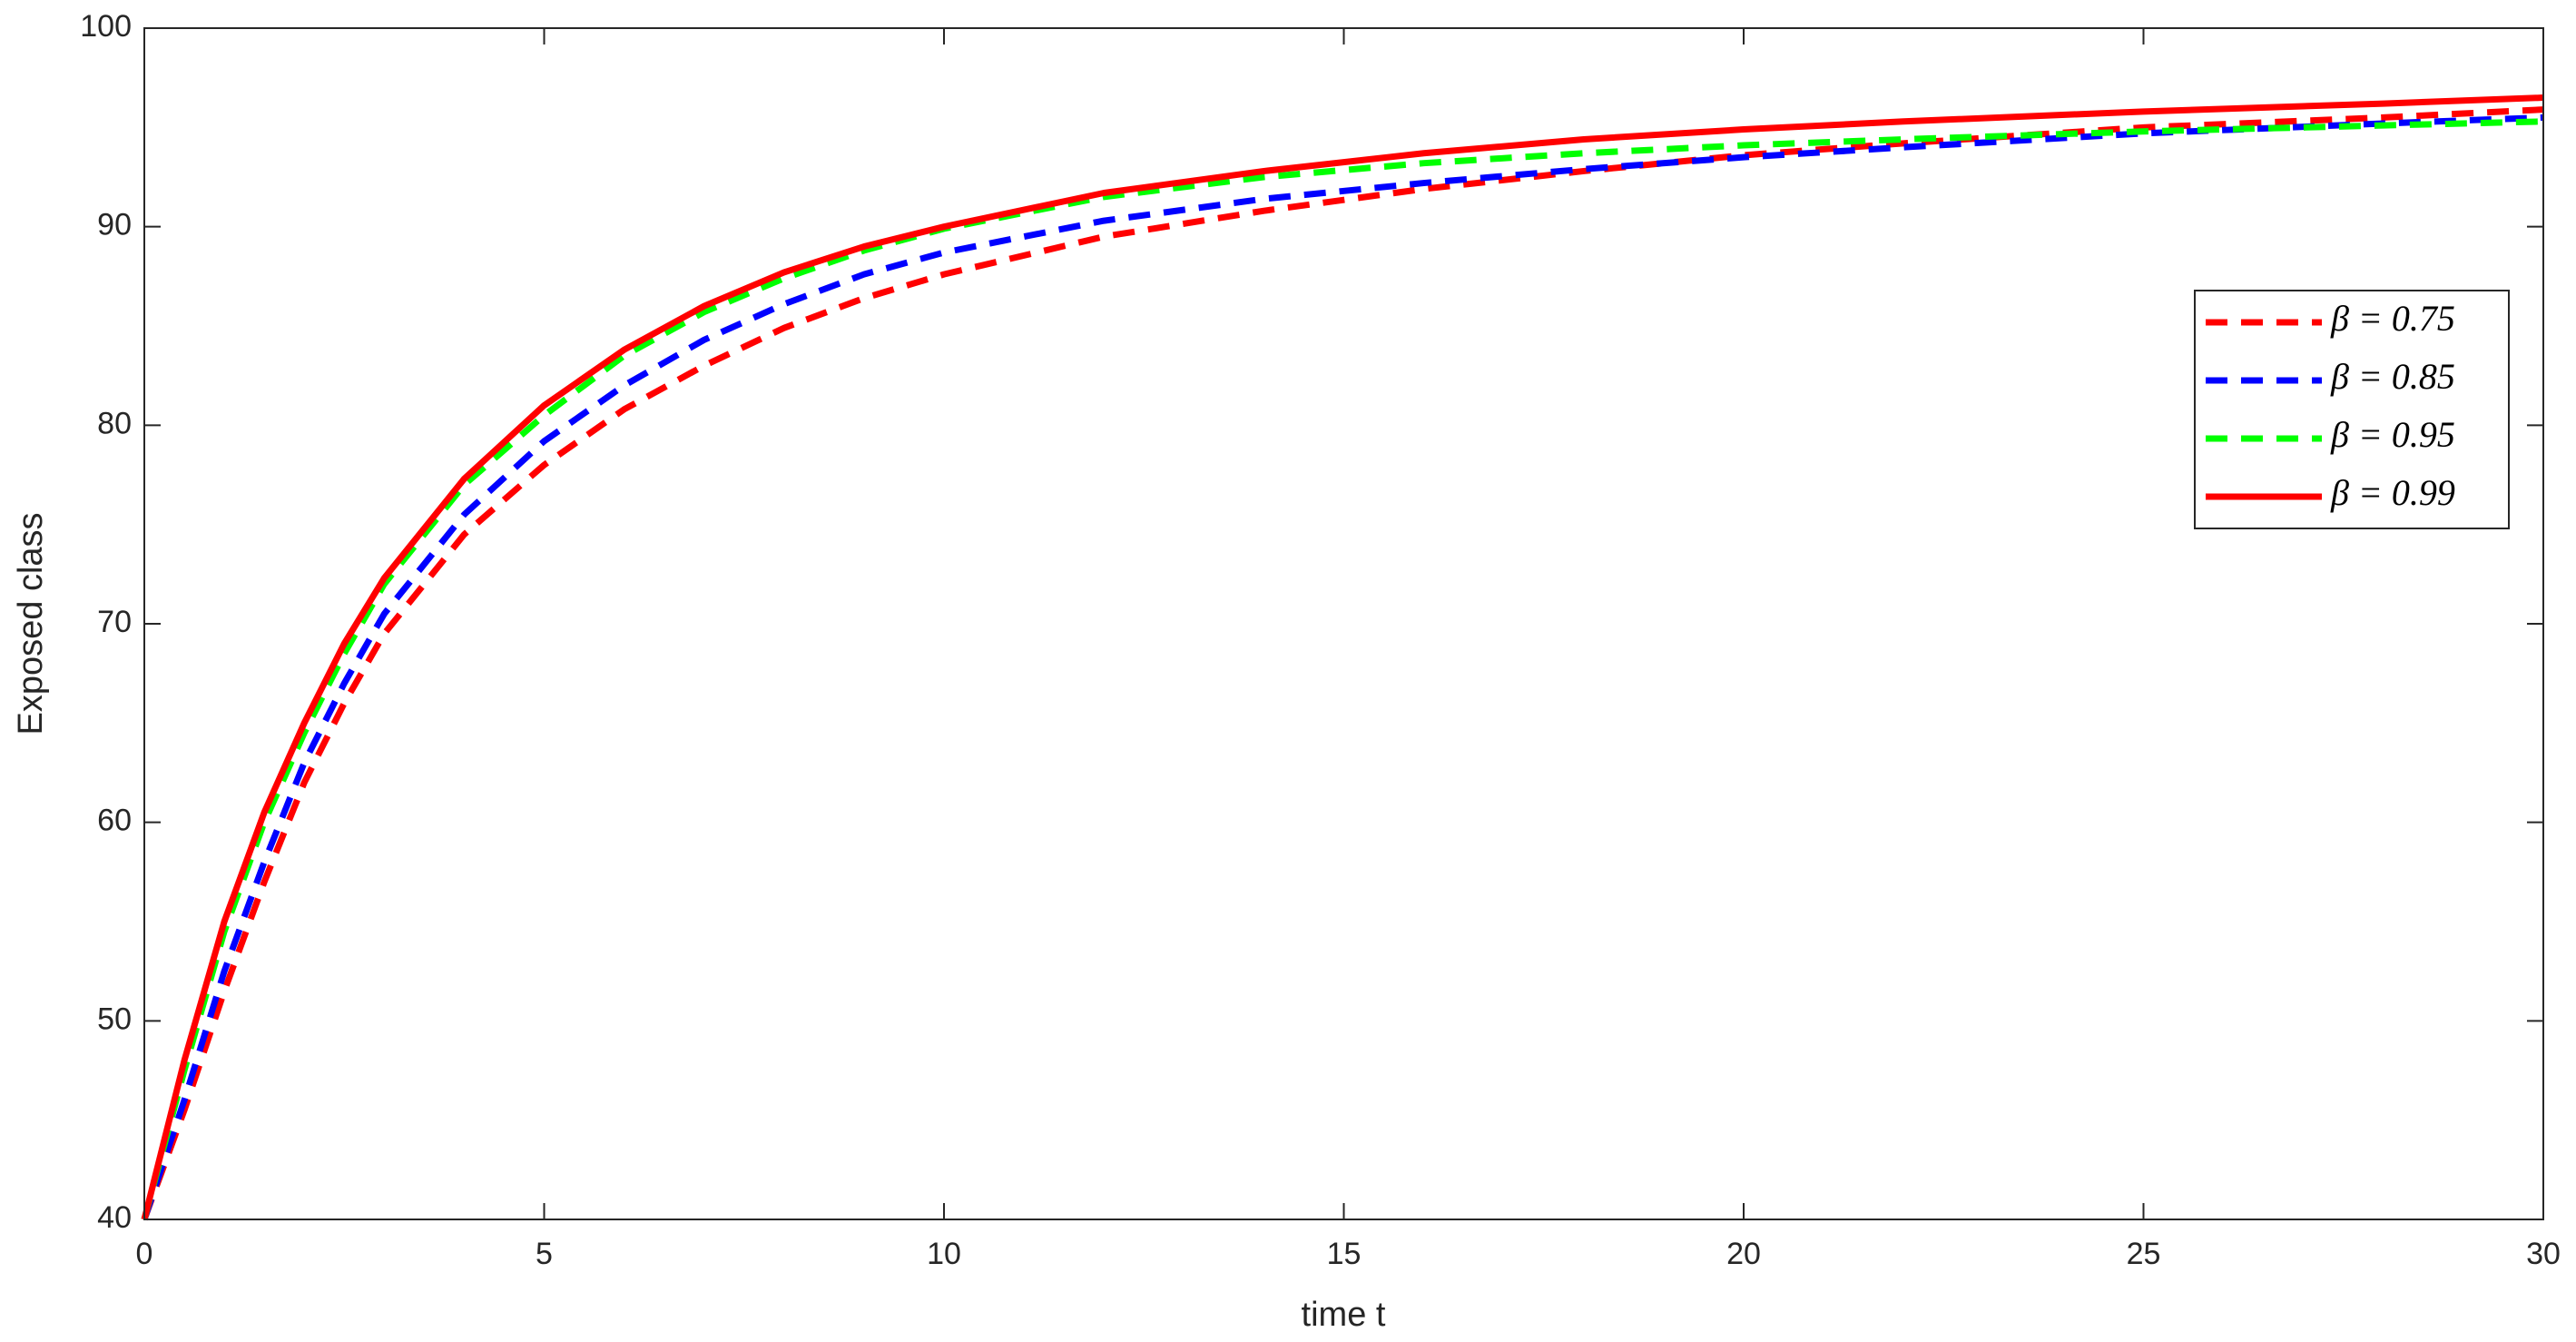 The height and width of the screenshot is (1342, 2576). Describe the element at coordinates (114, 1217) in the screenshot. I see `y-tick-label: 40` at that location.